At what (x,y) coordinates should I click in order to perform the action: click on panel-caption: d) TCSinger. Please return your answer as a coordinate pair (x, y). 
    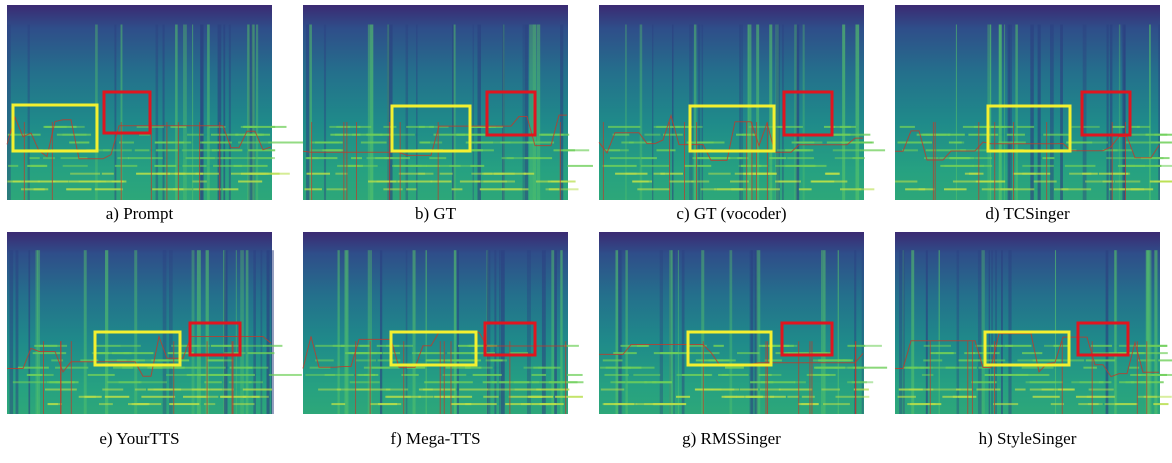
    Looking at the image, I should click on (1027, 213).